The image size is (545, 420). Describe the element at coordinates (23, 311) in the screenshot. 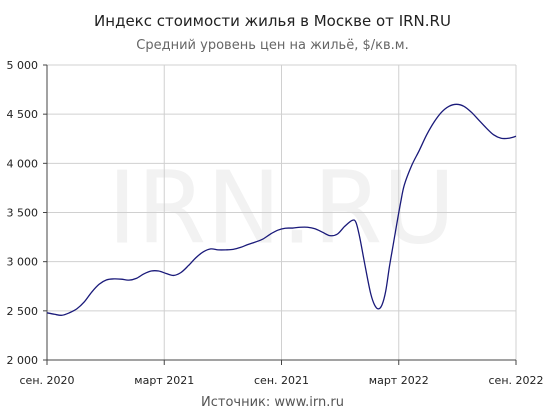

I see `y-tick-label: 2 500` at that location.